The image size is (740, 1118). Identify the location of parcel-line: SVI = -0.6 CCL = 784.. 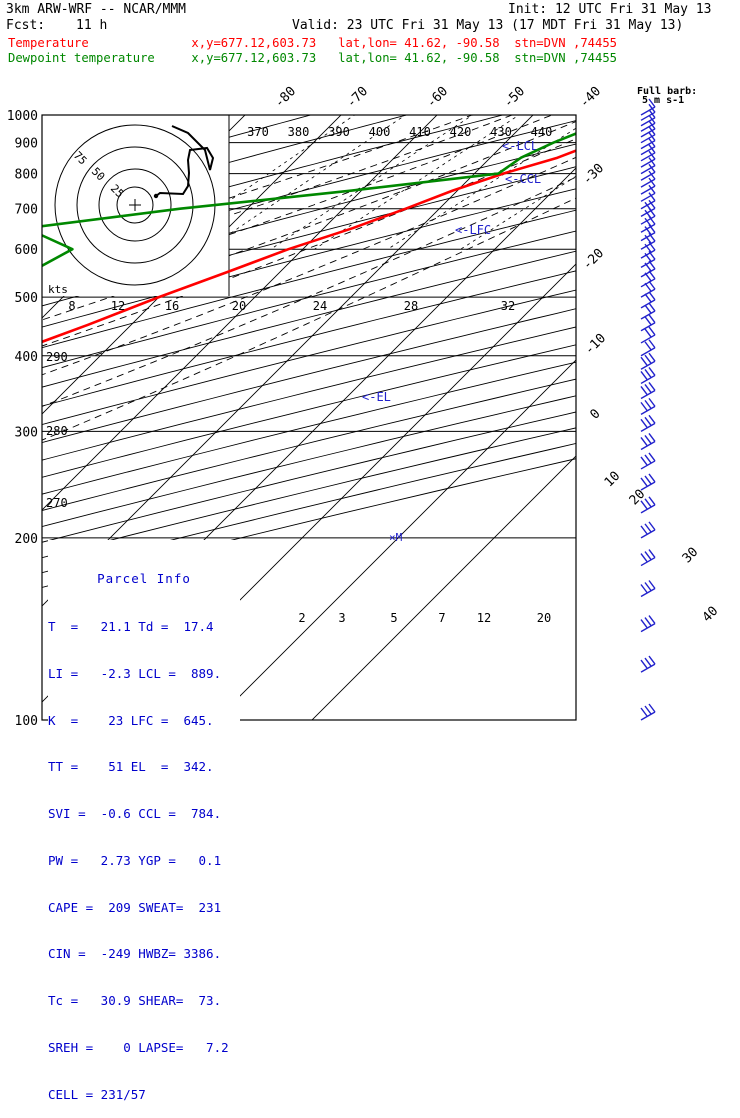
(144, 814).